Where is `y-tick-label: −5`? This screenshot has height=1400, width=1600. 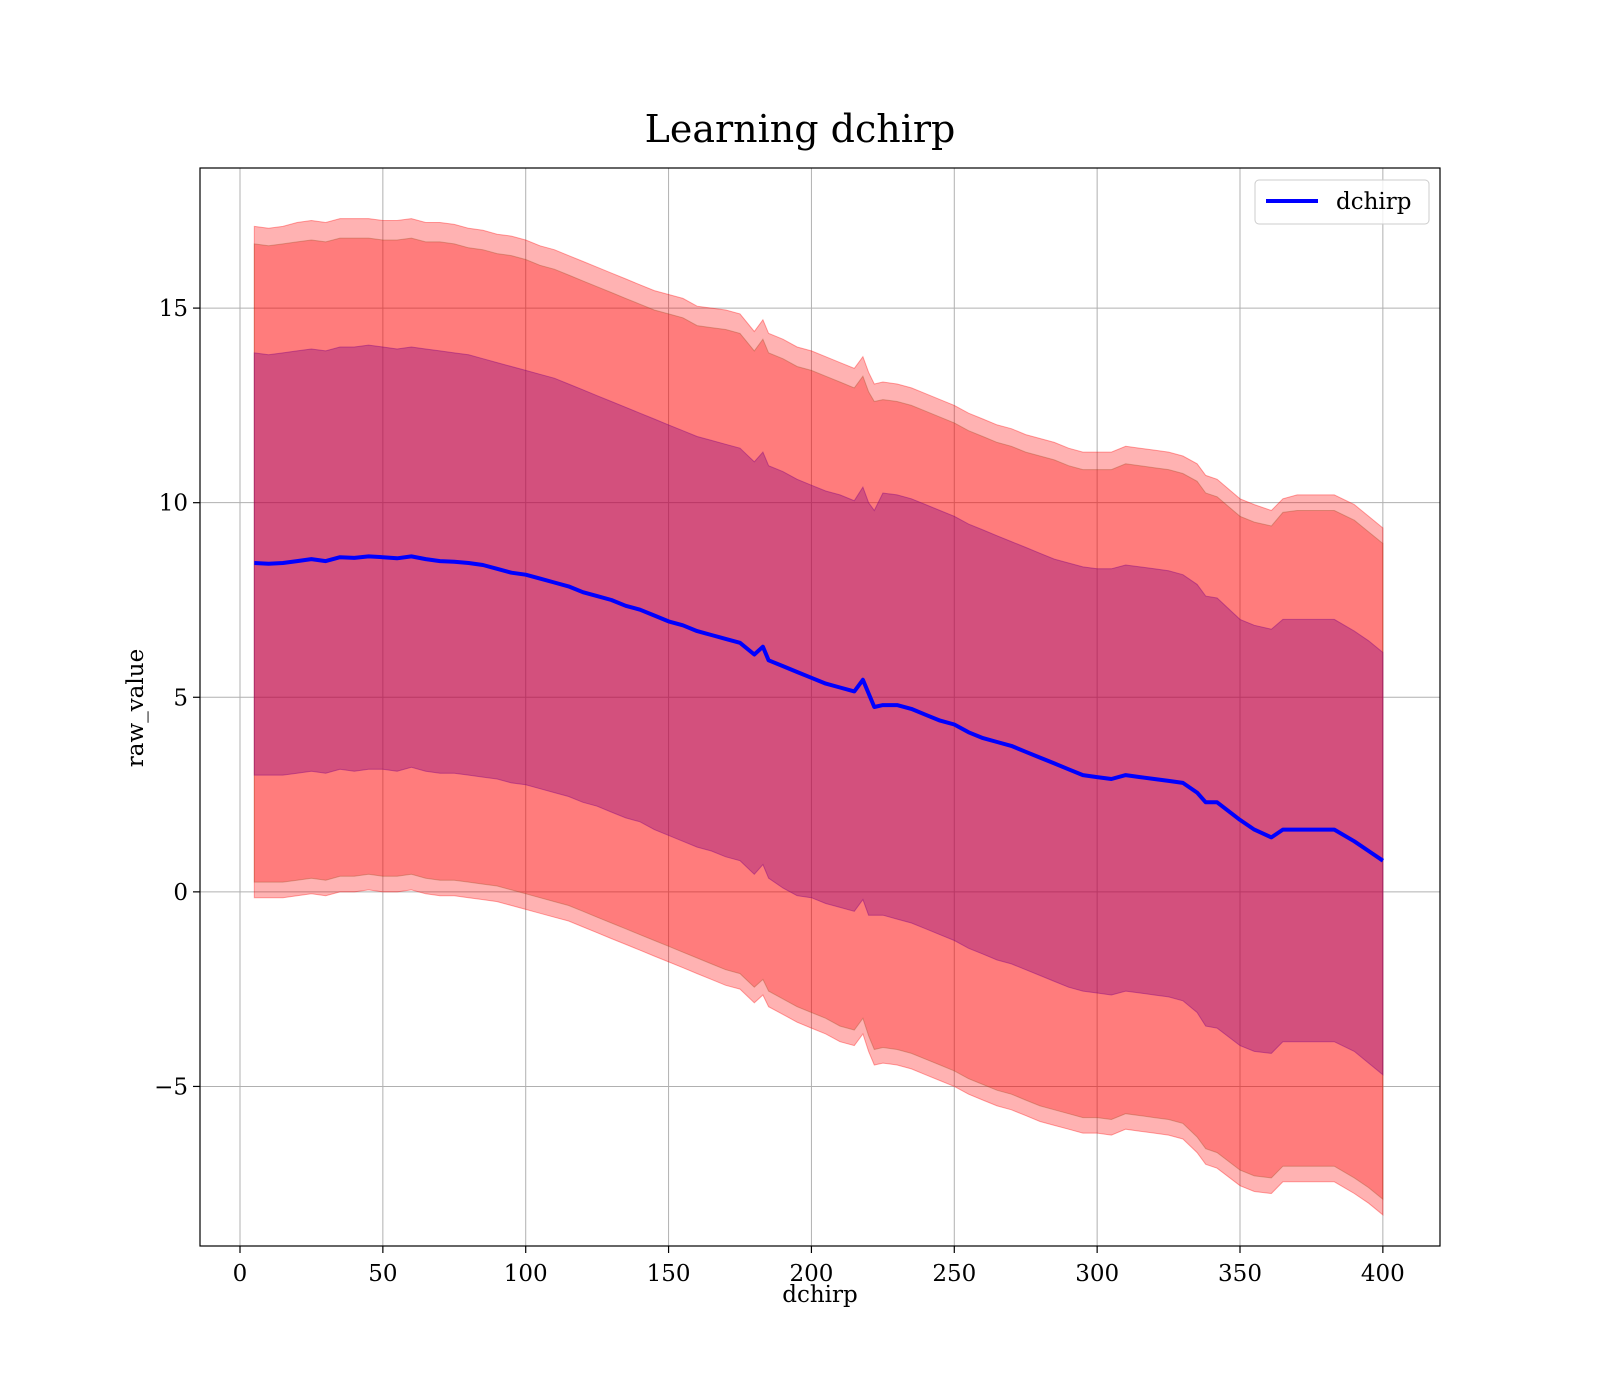
y-tick-label: −5 is located at coordinates (171, 1087).